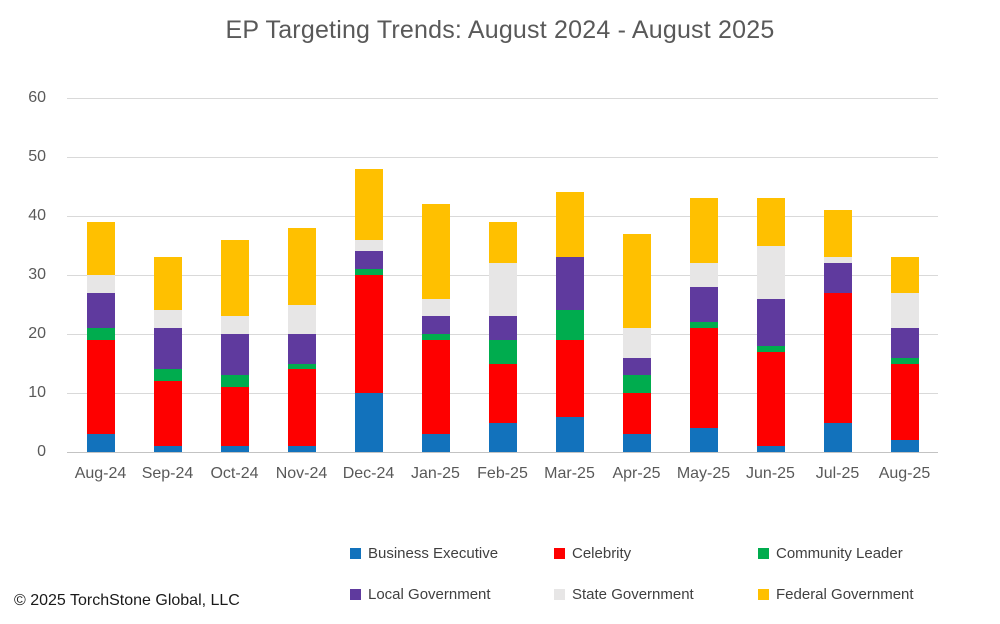  Describe the element at coordinates (633, 594) in the screenshot. I see `legend-label: State Government` at that location.